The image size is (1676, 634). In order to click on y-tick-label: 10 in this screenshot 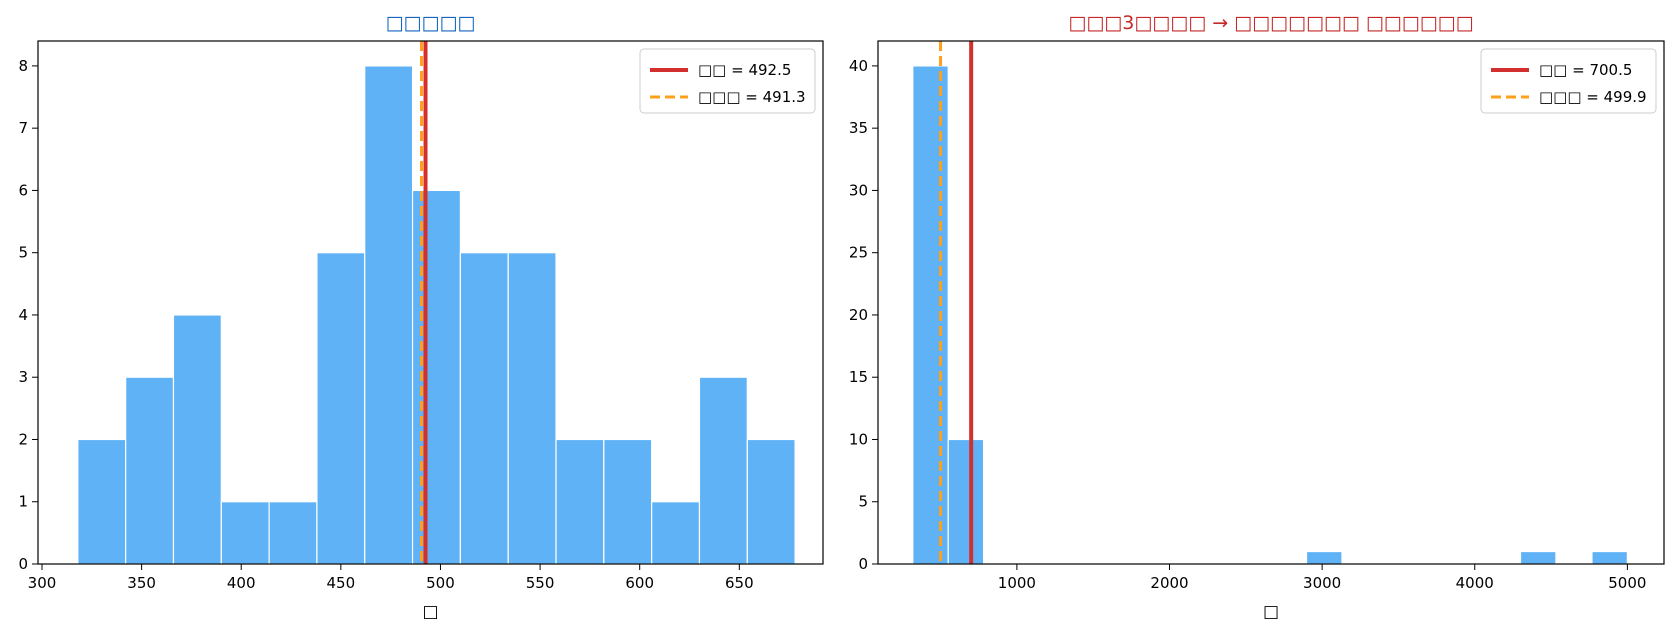, I will do `click(858, 439)`.